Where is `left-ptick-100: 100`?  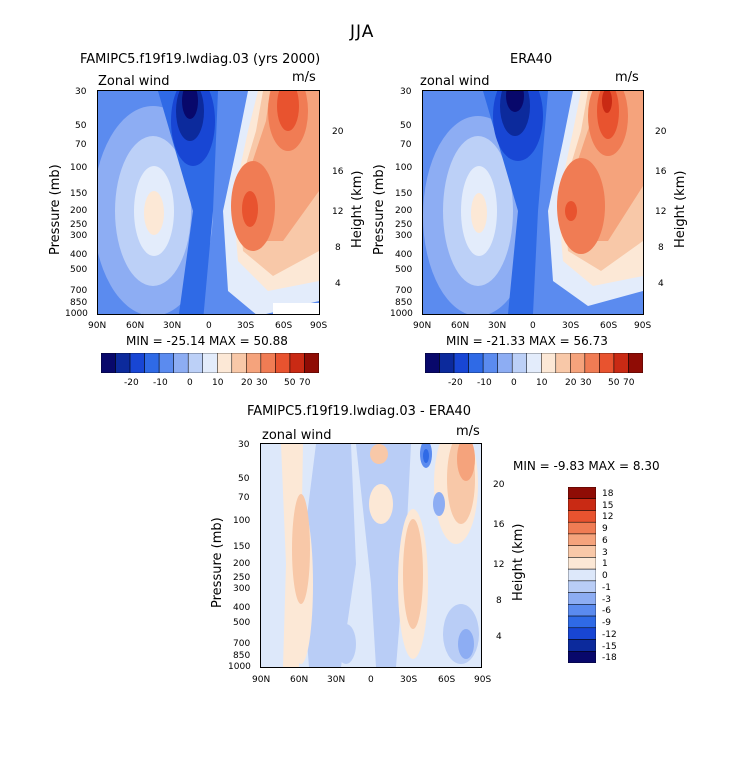
left-ptick-100: 100 is located at coordinates (79, 168).